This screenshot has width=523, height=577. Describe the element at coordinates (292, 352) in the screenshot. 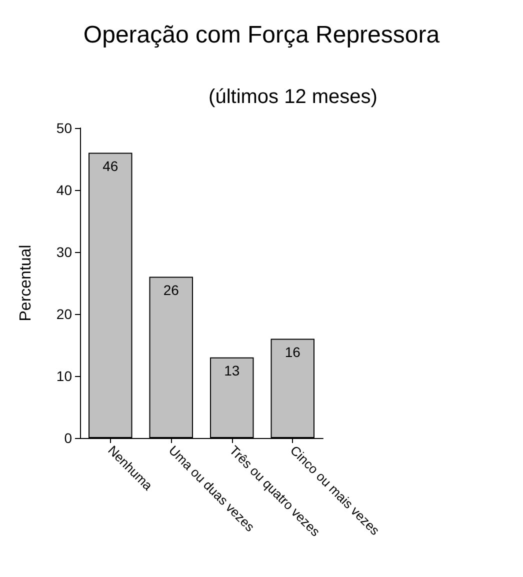

I see `data-label: 16` at that location.